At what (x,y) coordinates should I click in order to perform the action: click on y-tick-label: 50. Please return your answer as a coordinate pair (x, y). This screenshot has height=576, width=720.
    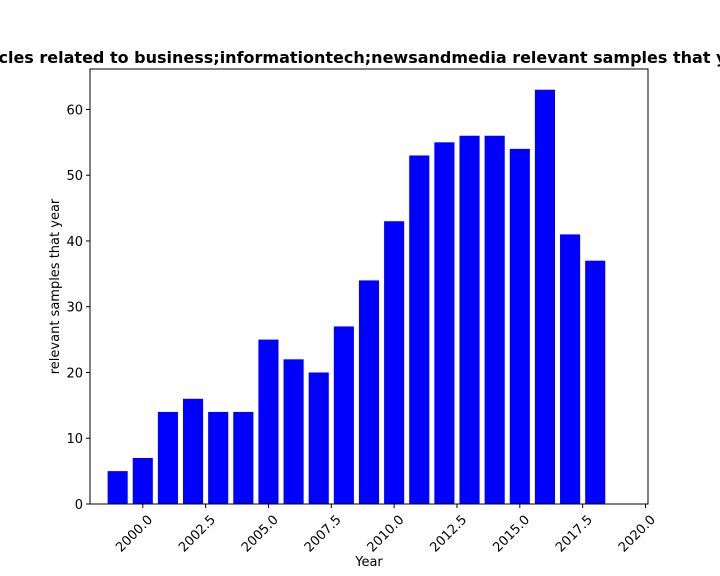
    Looking at the image, I should click on (74, 176).